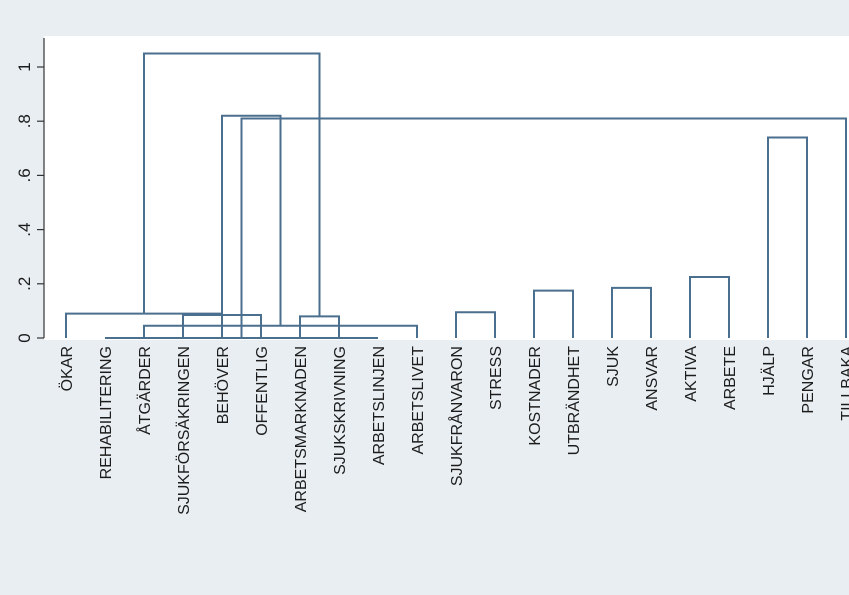  What do you see at coordinates (730, 378) in the screenshot?
I see `leaf-label-17: ARBETE` at bounding box center [730, 378].